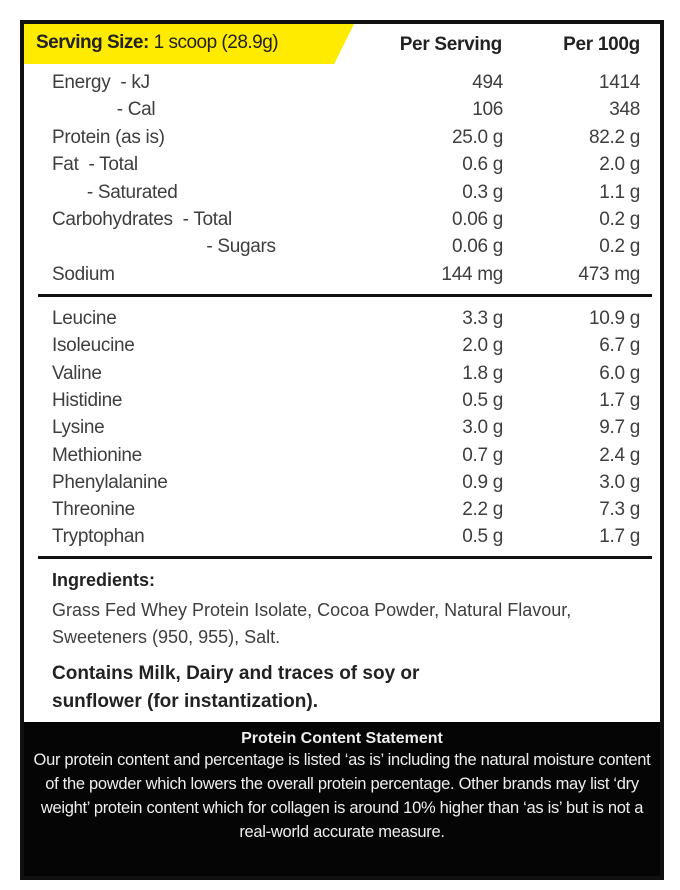 The width and height of the screenshot is (680, 890). I want to click on serving-size-label: Serving Size:, so click(92, 42).